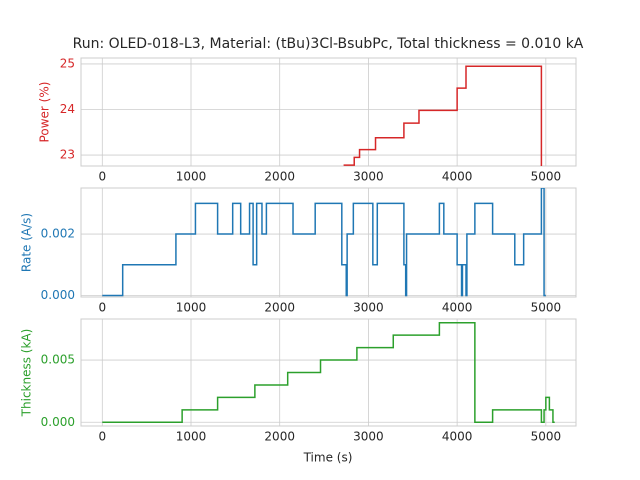  I want to click on y-tick-label: 24, so click(67, 109).